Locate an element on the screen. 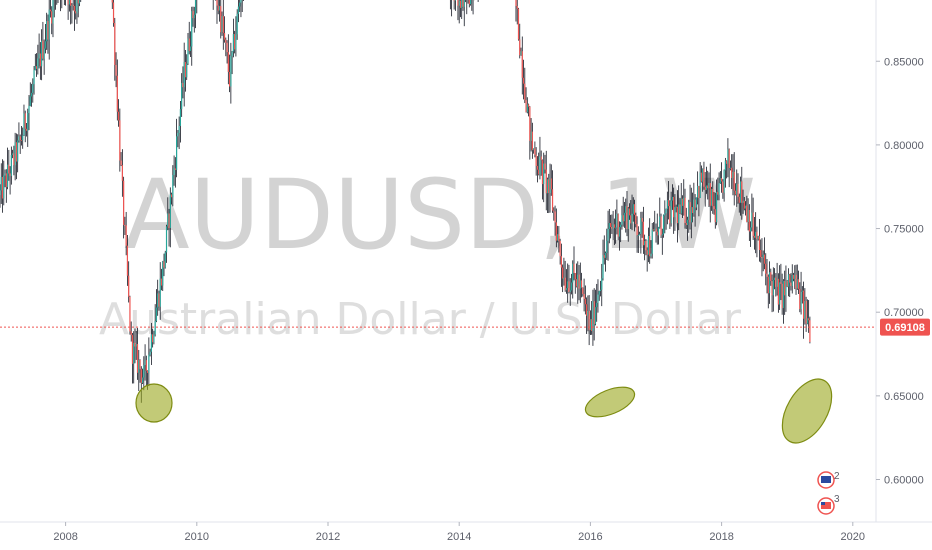 This screenshot has height=550, width=932. time-axis: 2008 2010 2012 2014 2016 2018 2020 is located at coordinates (459, 532).